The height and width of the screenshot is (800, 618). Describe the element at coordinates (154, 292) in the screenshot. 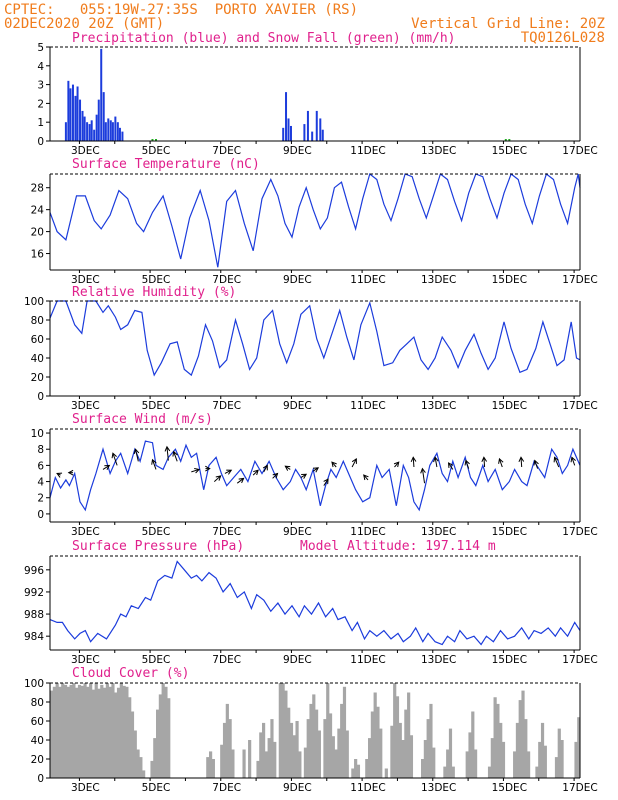

I see `humidity-title: Relative Humidity (%)` at that location.